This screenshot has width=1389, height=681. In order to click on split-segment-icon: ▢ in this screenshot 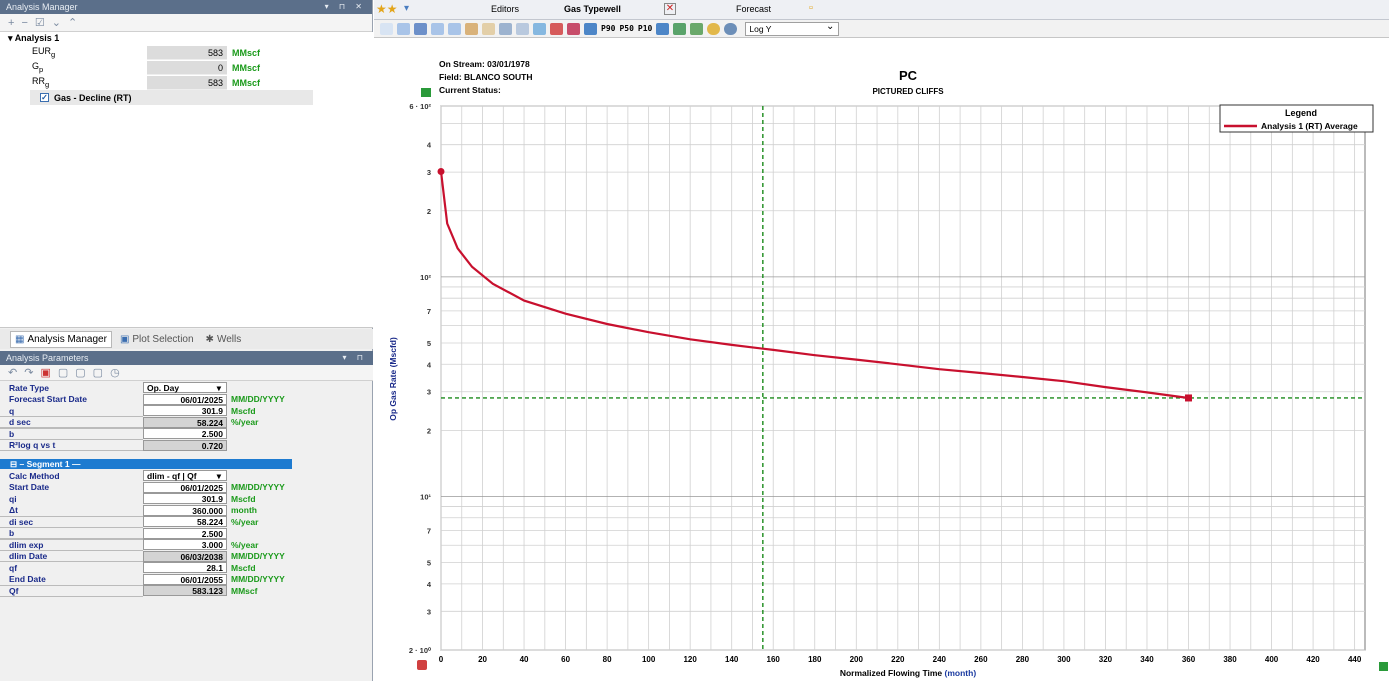, I will do `click(80, 373)`.